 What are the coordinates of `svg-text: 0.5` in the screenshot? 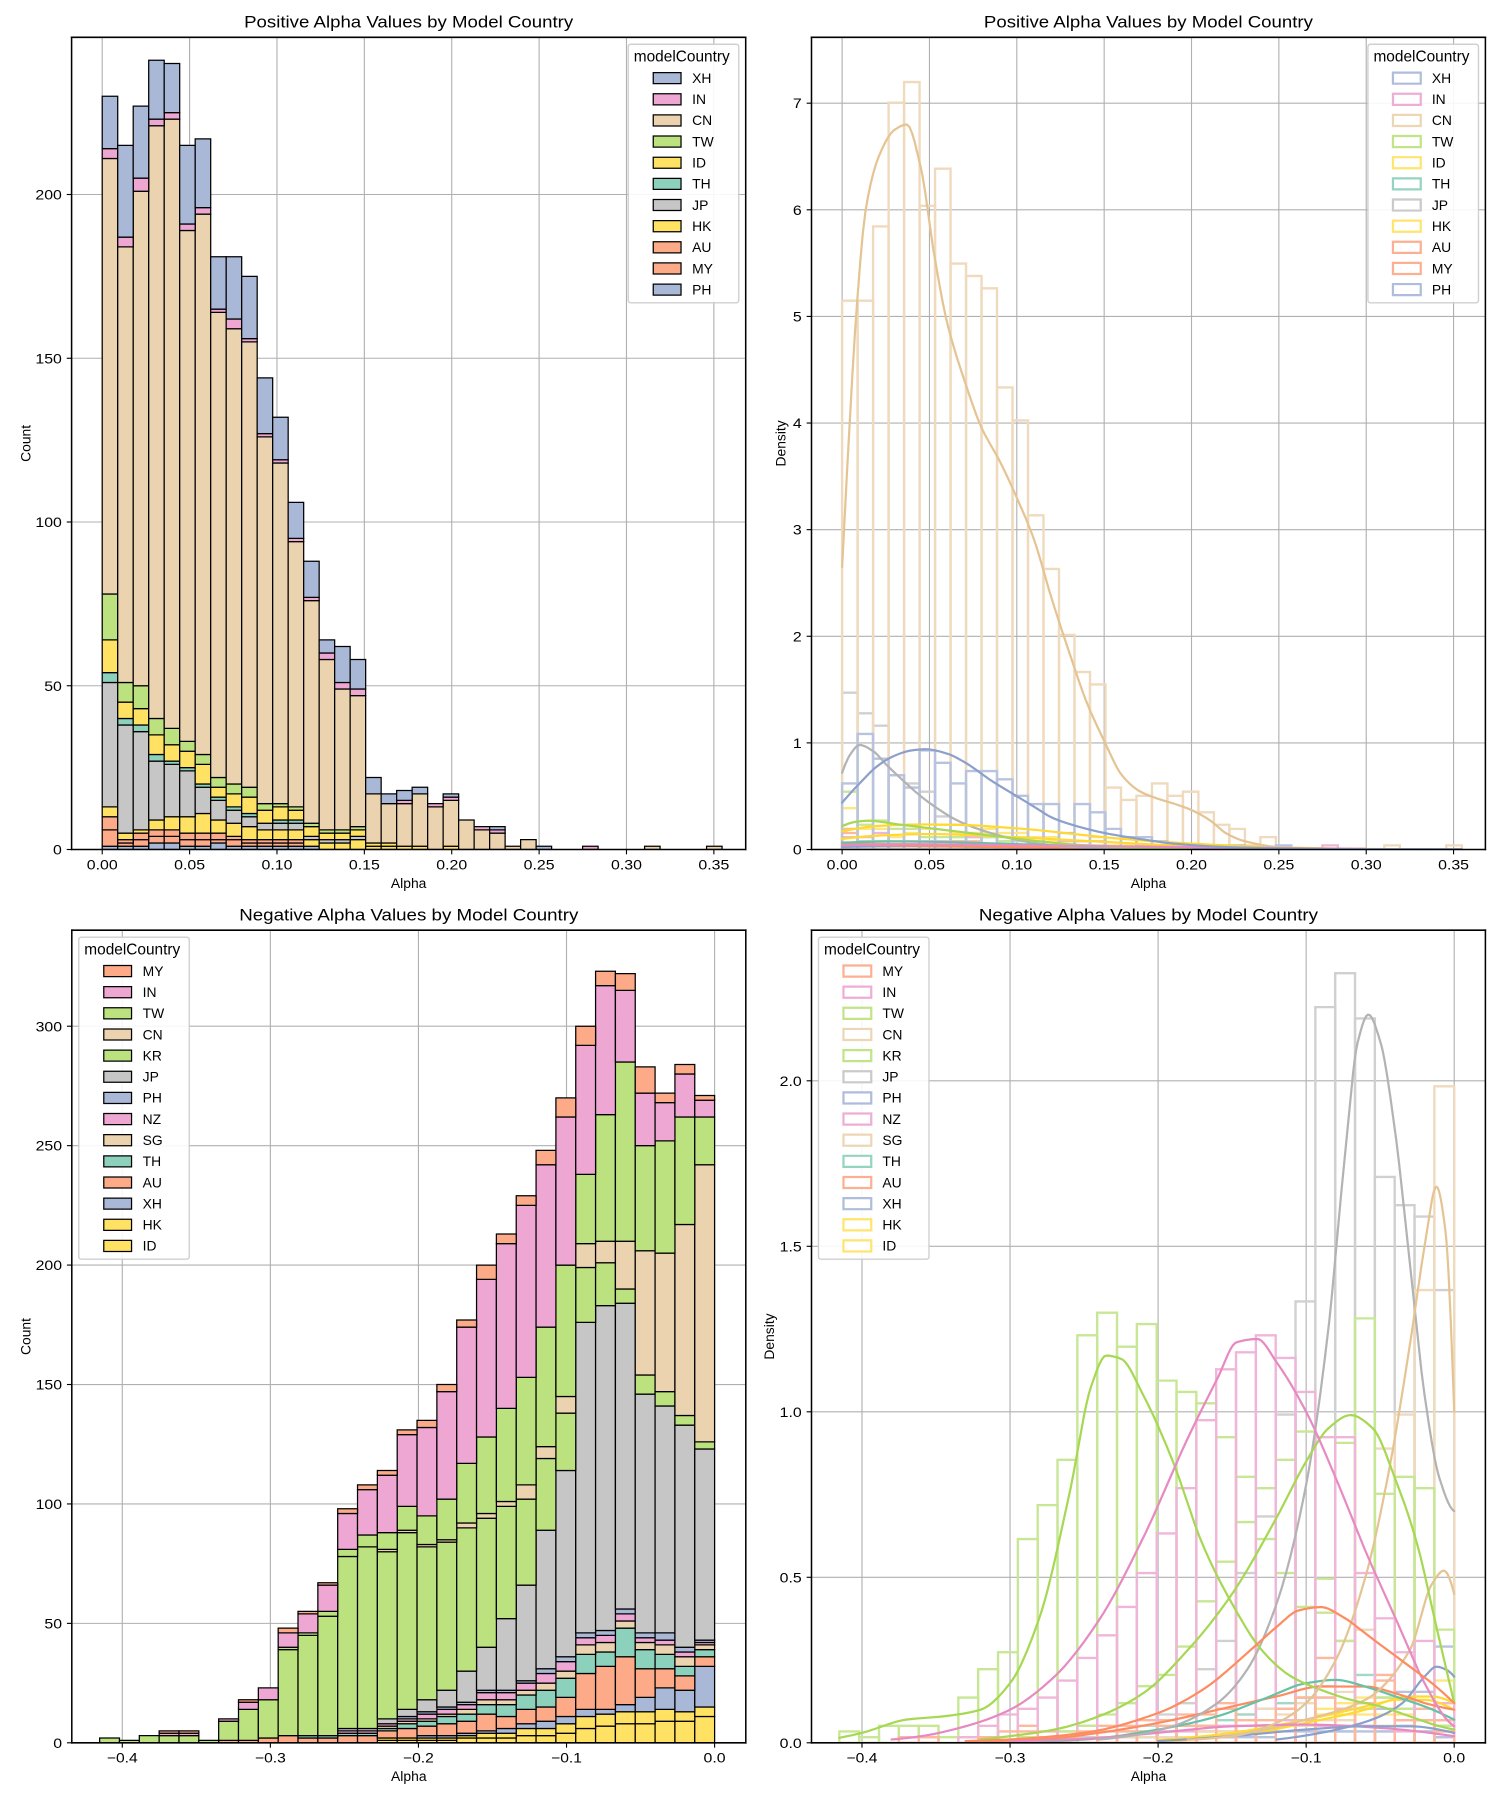 It's located at (791, 1577).